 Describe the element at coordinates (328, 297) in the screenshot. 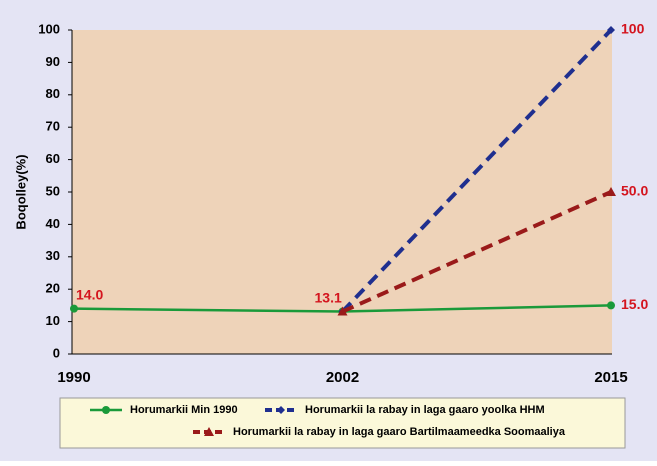

I see `data-label: 13.1` at that location.